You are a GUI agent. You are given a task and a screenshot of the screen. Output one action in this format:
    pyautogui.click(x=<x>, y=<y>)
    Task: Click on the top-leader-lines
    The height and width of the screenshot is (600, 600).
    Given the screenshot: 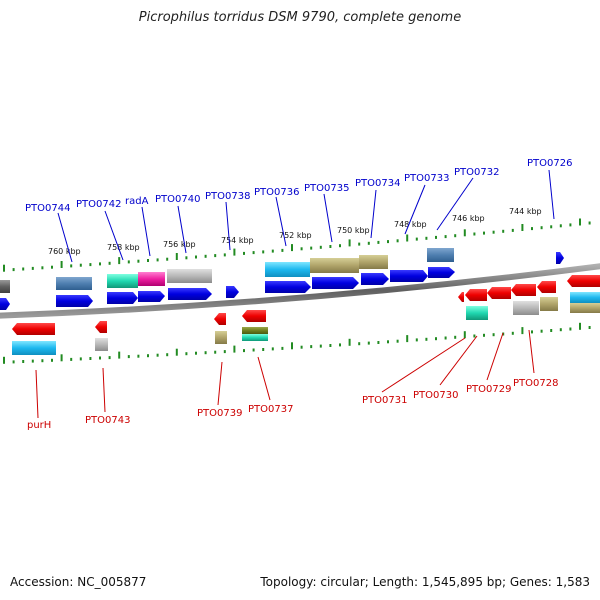 What is the action you would take?
    pyautogui.click(x=306, y=216)
    